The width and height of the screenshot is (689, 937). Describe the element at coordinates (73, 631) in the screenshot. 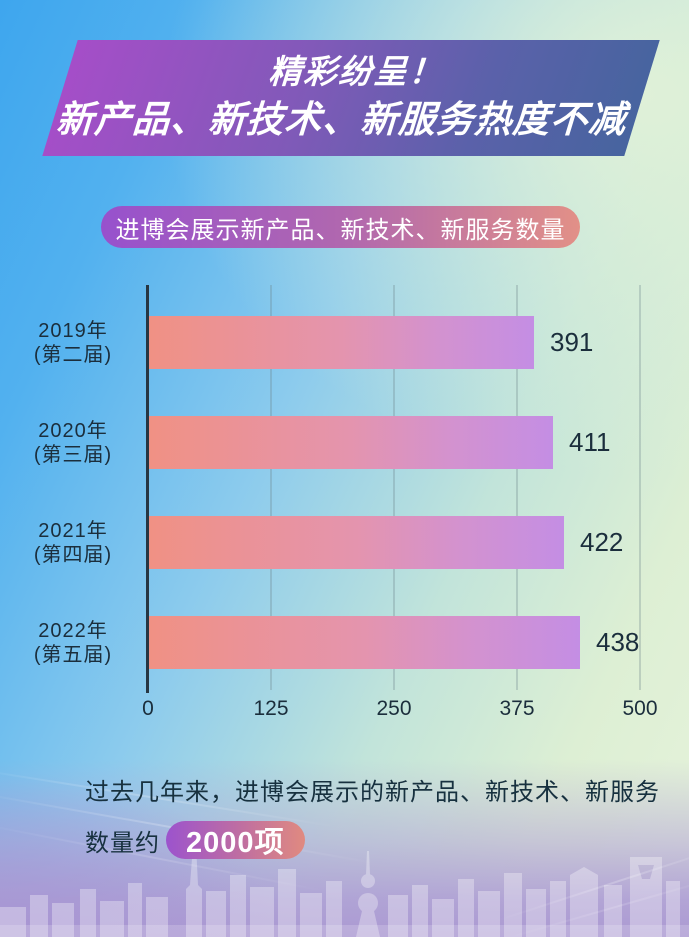

I see `category-year: 2022年` at that location.